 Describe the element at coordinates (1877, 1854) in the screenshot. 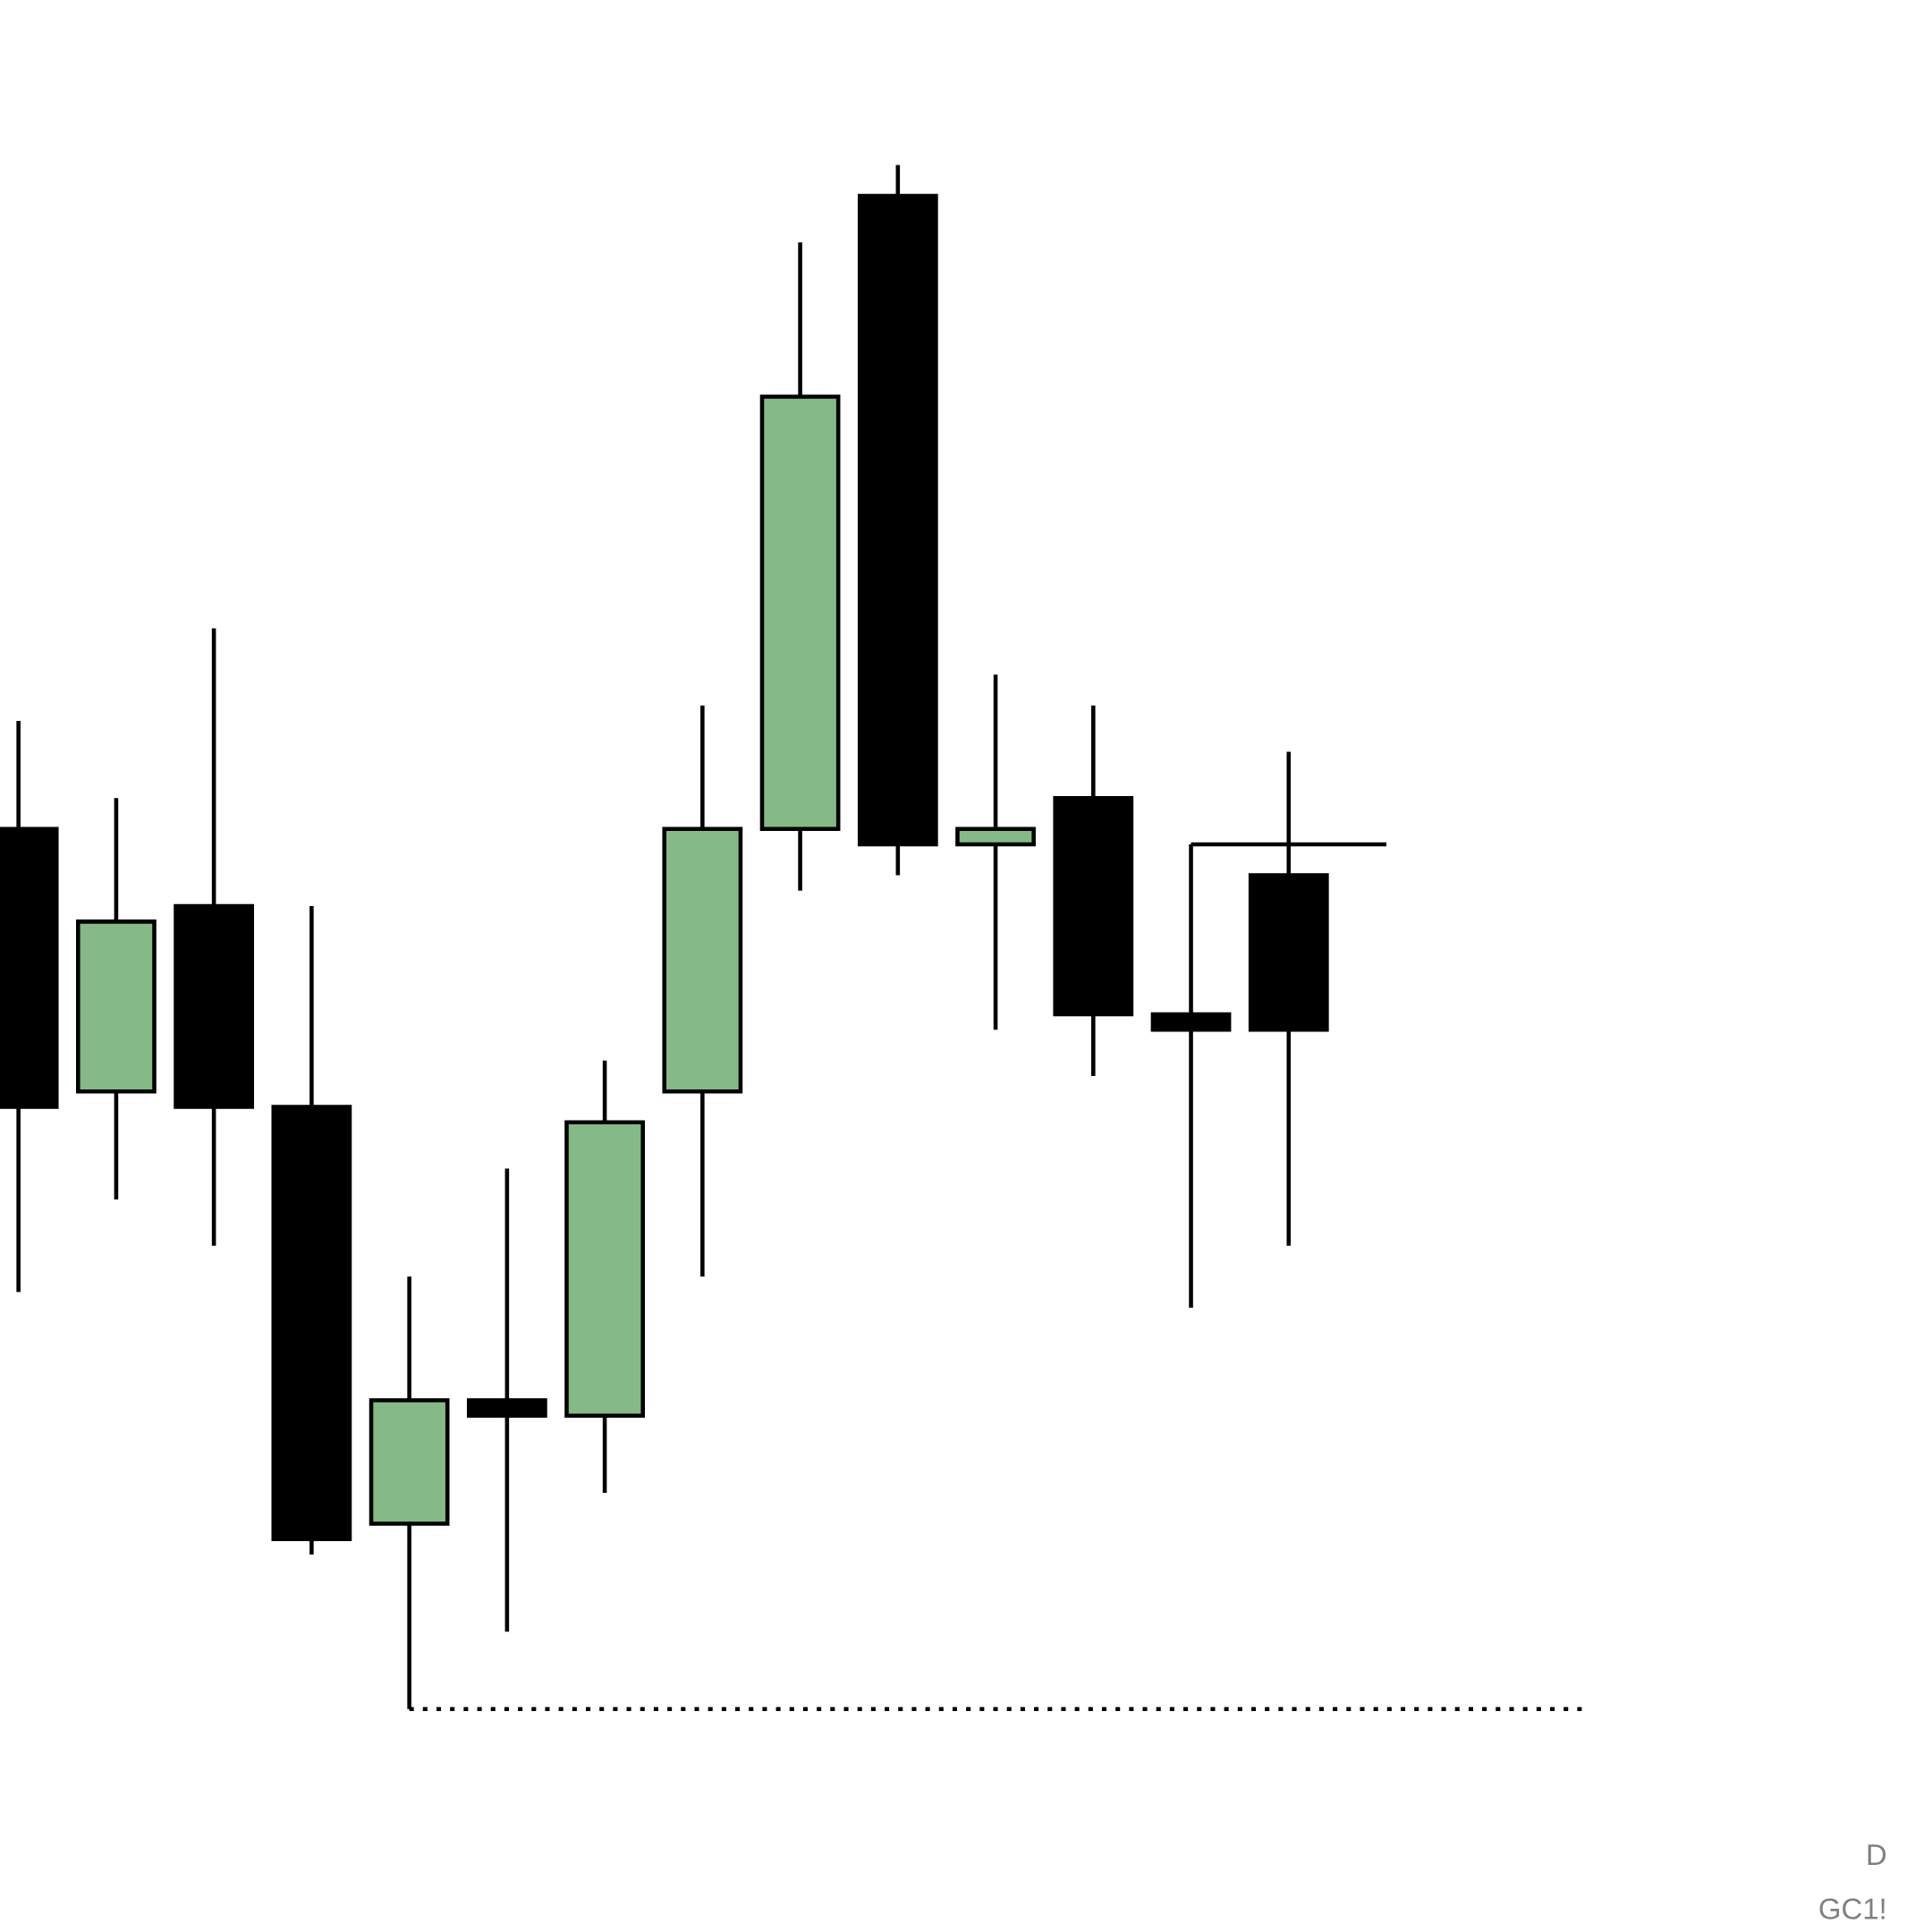

I see `text: D` at that location.